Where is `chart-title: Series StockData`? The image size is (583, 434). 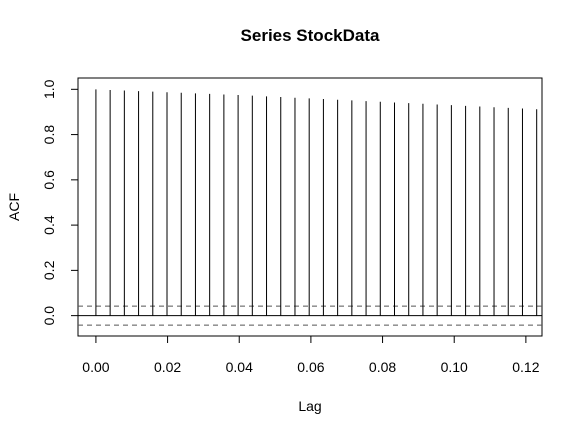 chart-title: Series StockData is located at coordinates (310, 35).